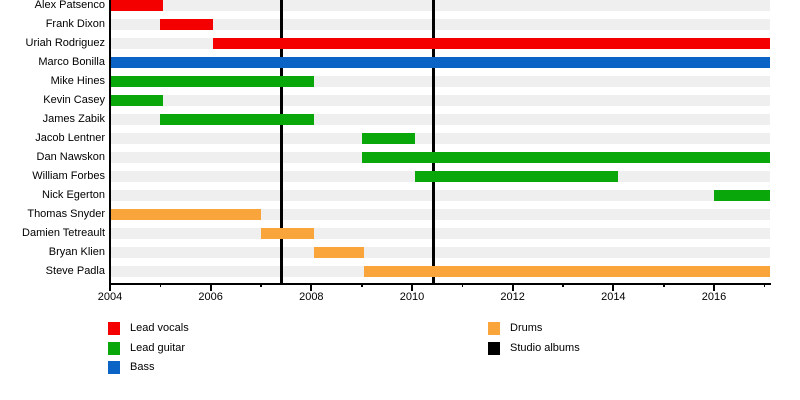 This screenshot has width=800, height=400. Describe the element at coordinates (142, 367) in the screenshot. I see `legend-label: Bass` at that location.